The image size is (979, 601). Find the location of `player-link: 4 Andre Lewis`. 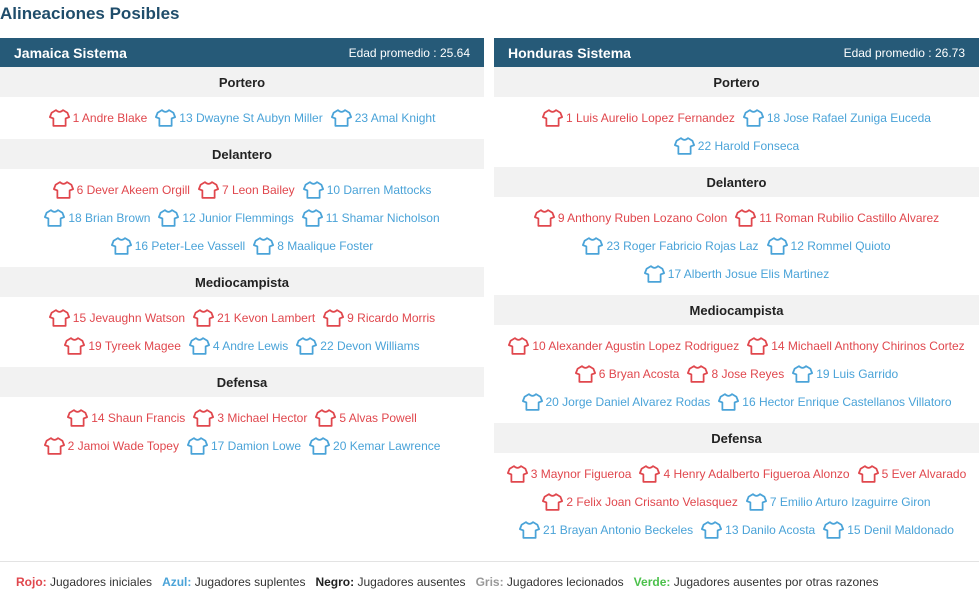

player-link: 4 Andre Lewis is located at coordinates (238, 346).